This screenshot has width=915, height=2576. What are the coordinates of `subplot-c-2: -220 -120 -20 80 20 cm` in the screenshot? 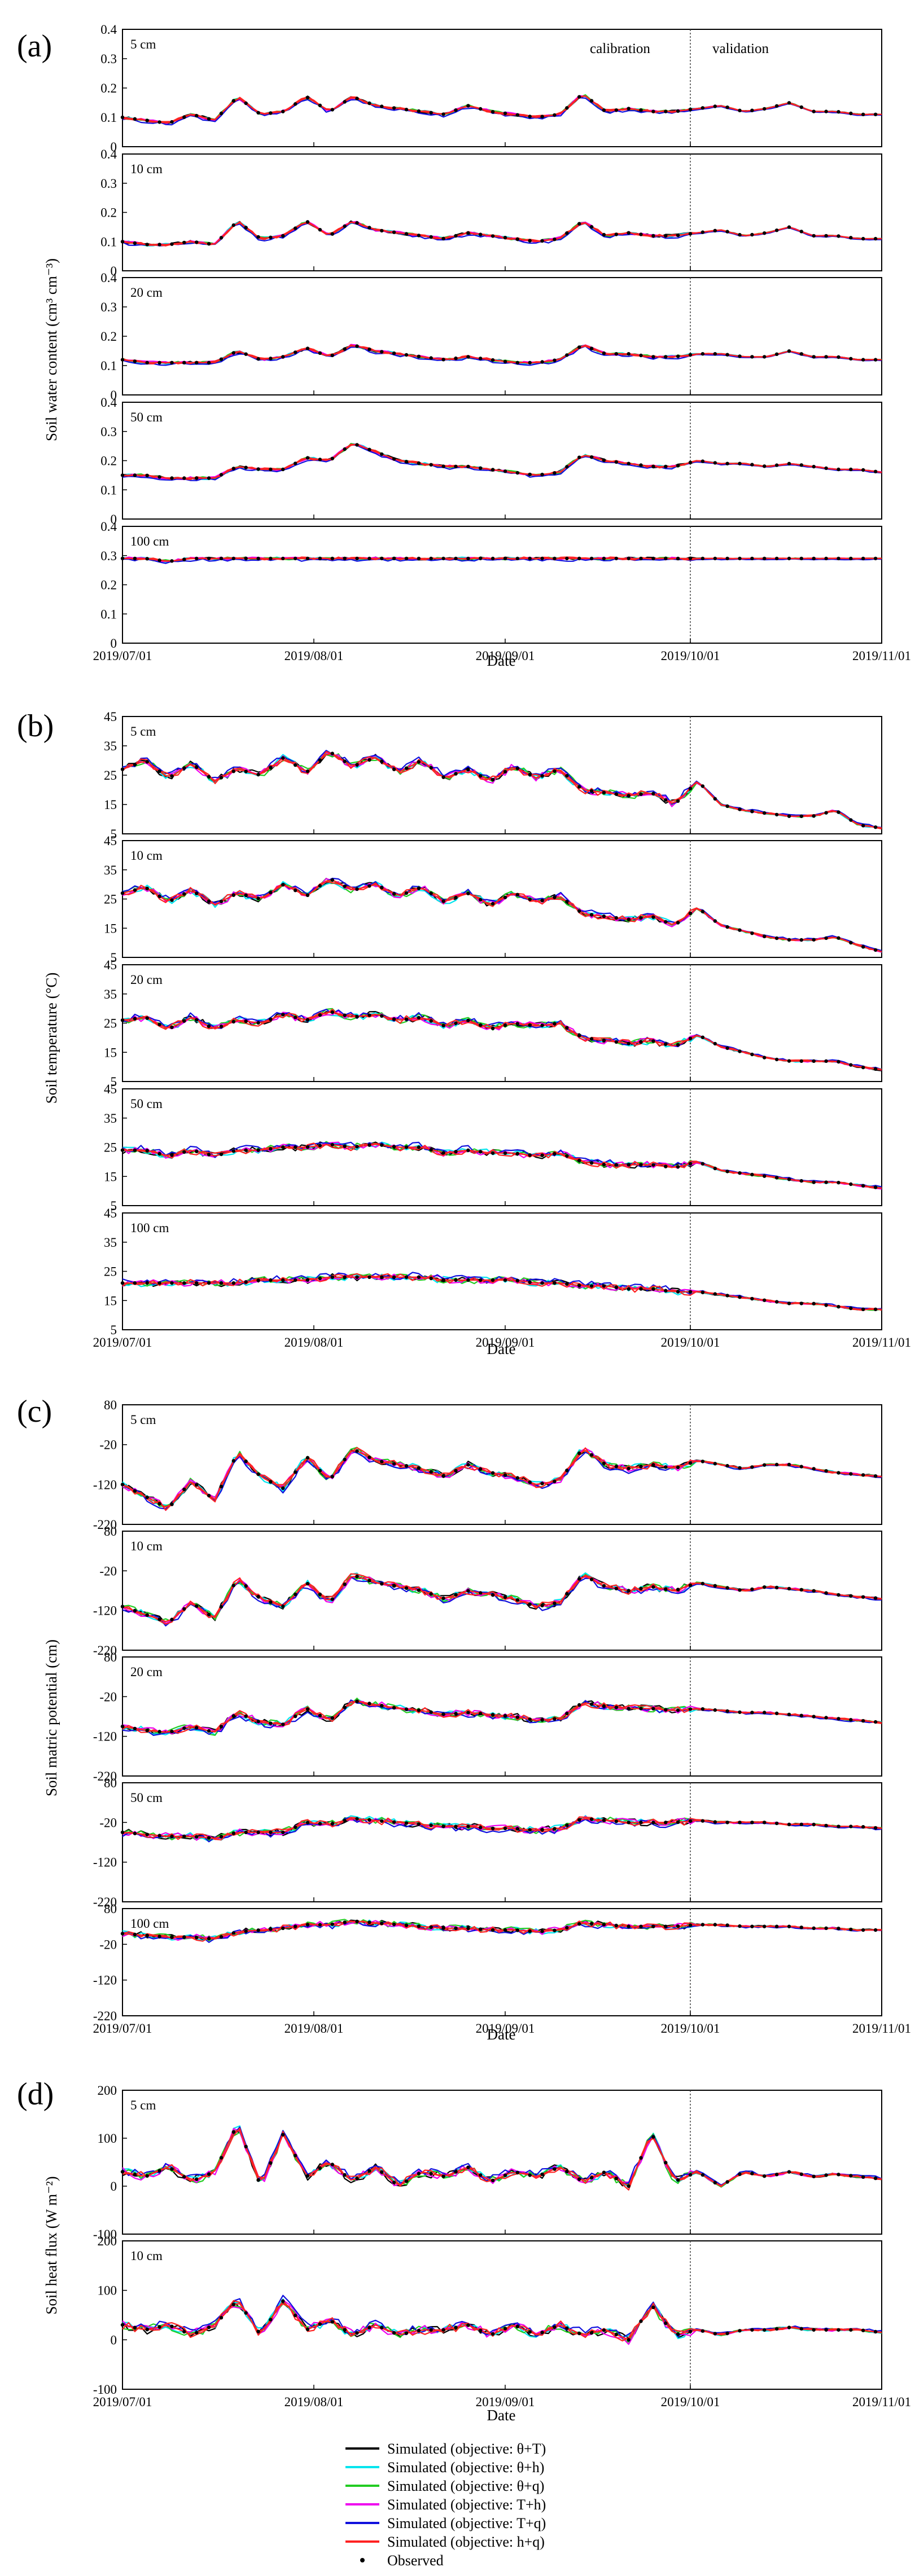 It's located at (488, 1716).